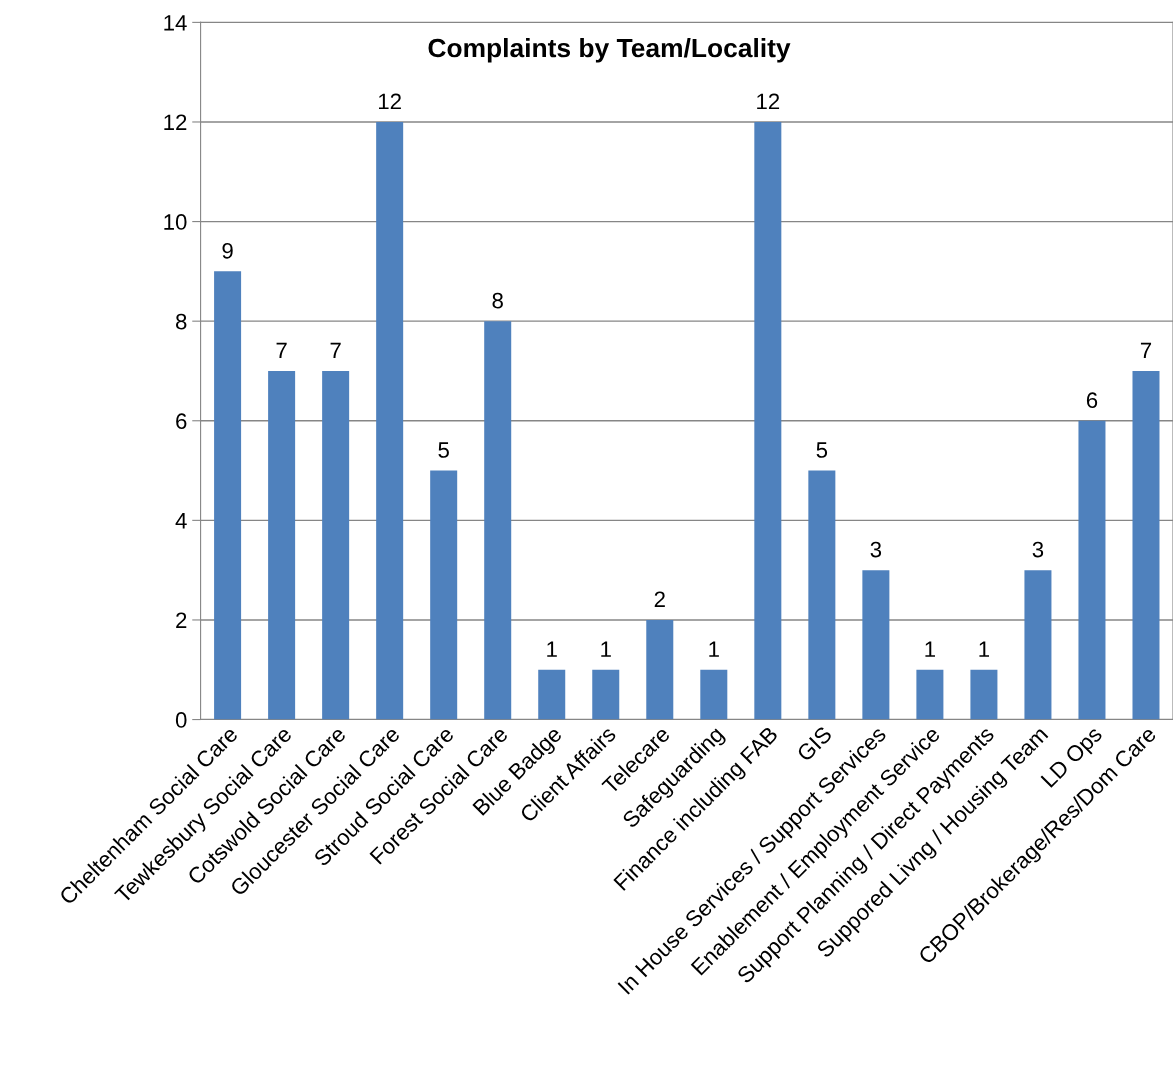 Image resolution: width=1173 pixels, height=1066 pixels. Describe the element at coordinates (175, 222) in the screenshot. I see `y-tick-label: 10` at that location.